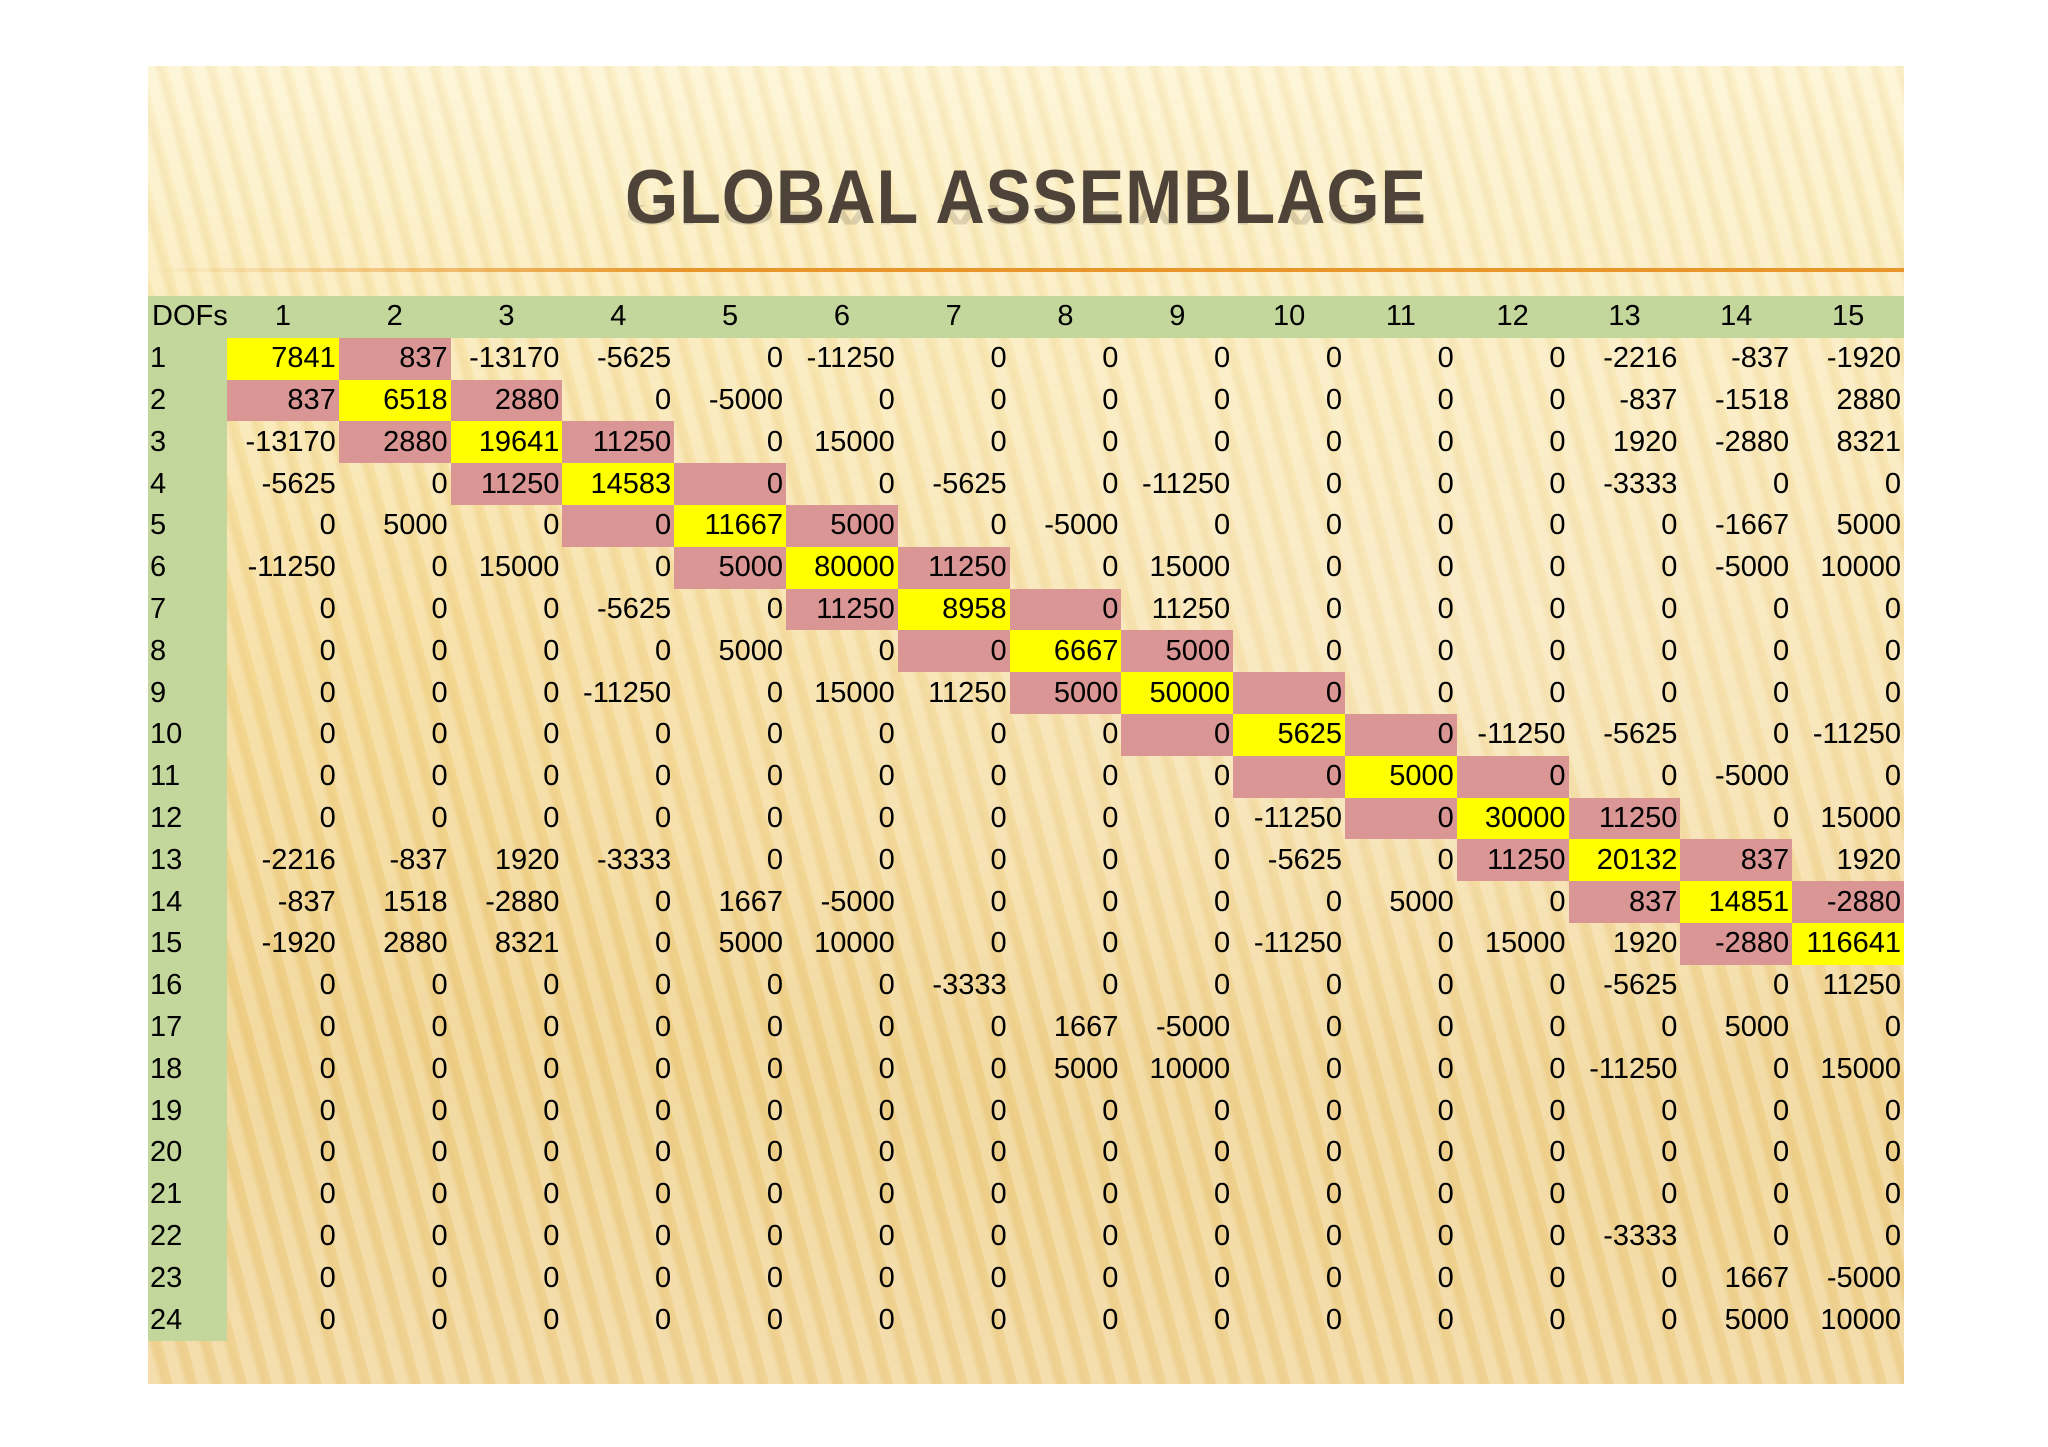  What do you see at coordinates (1862, 985) in the screenshot?
I see `matrix-cell: 11250` at bounding box center [1862, 985].